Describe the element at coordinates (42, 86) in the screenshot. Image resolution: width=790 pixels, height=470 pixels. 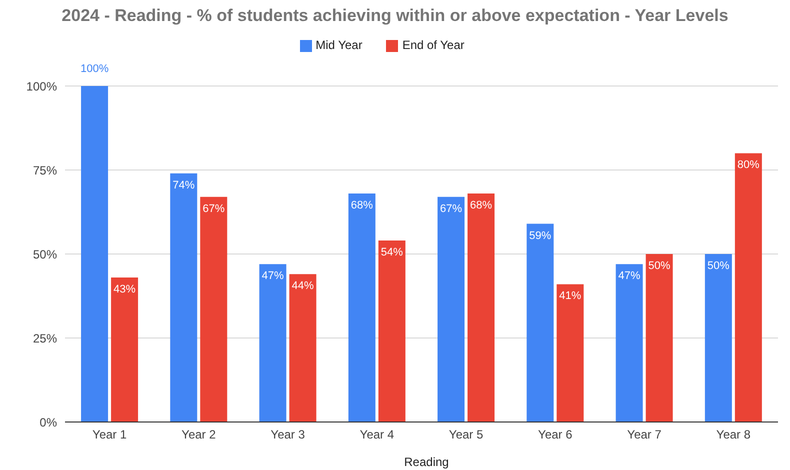
I see `y-tick-label: 100%` at that location.